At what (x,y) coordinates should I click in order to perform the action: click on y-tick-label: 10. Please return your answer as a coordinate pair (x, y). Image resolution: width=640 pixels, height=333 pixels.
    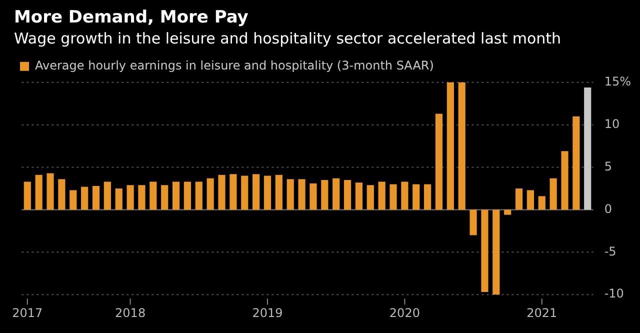
    Looking at the image, I should click on (612, 123).